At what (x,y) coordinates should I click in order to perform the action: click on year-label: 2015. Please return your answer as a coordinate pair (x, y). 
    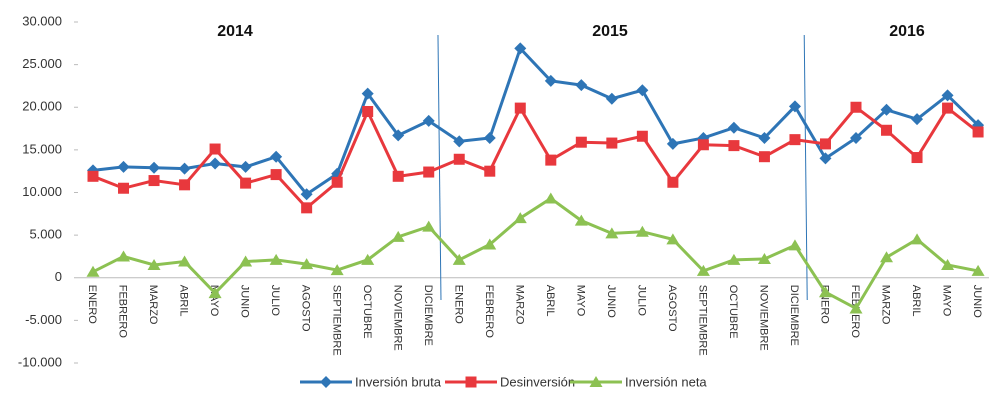
    Looking at the image, I should click on (610, 31).